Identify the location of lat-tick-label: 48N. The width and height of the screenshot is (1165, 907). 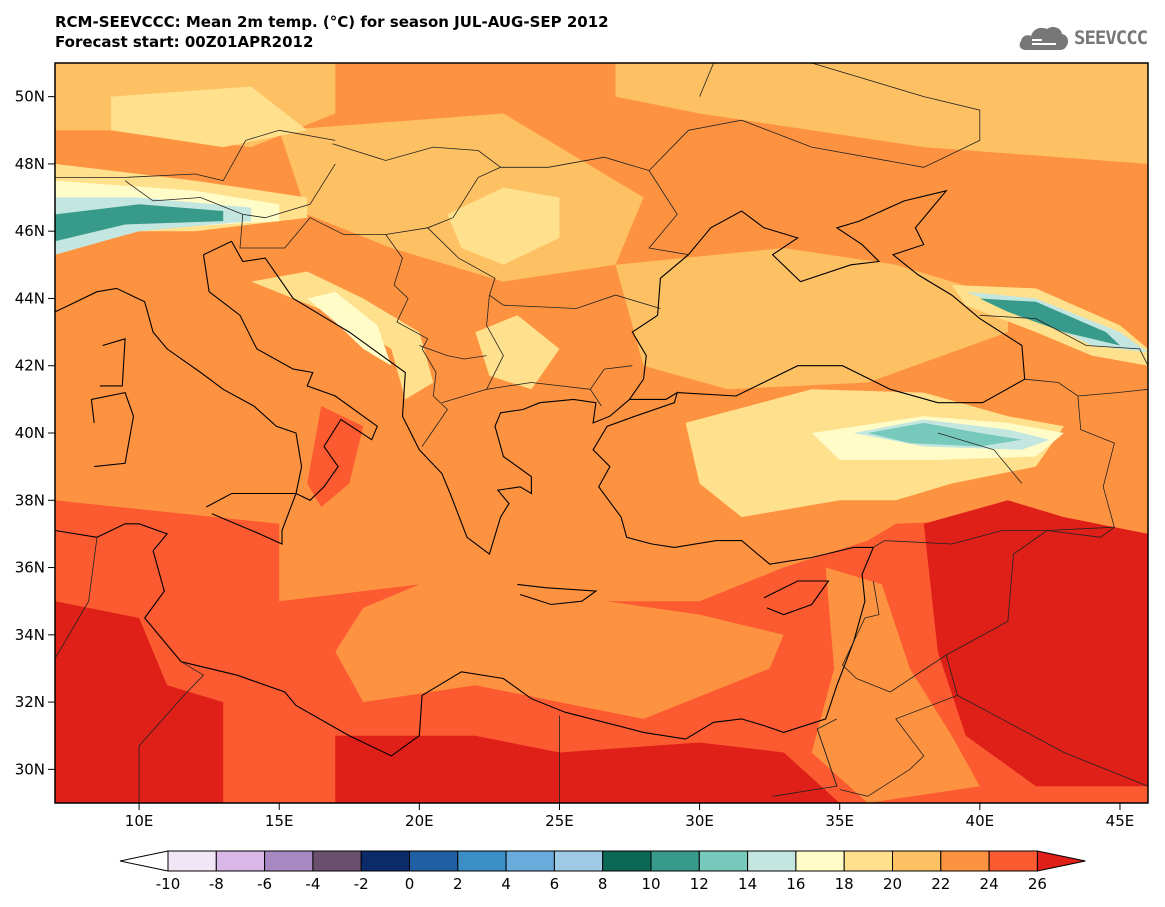
(30, 164).